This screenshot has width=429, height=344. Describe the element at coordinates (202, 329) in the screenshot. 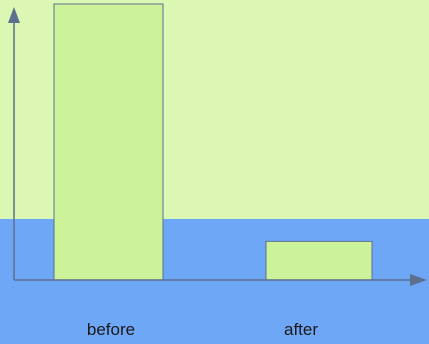

I see `category-labels: before after` at that location.